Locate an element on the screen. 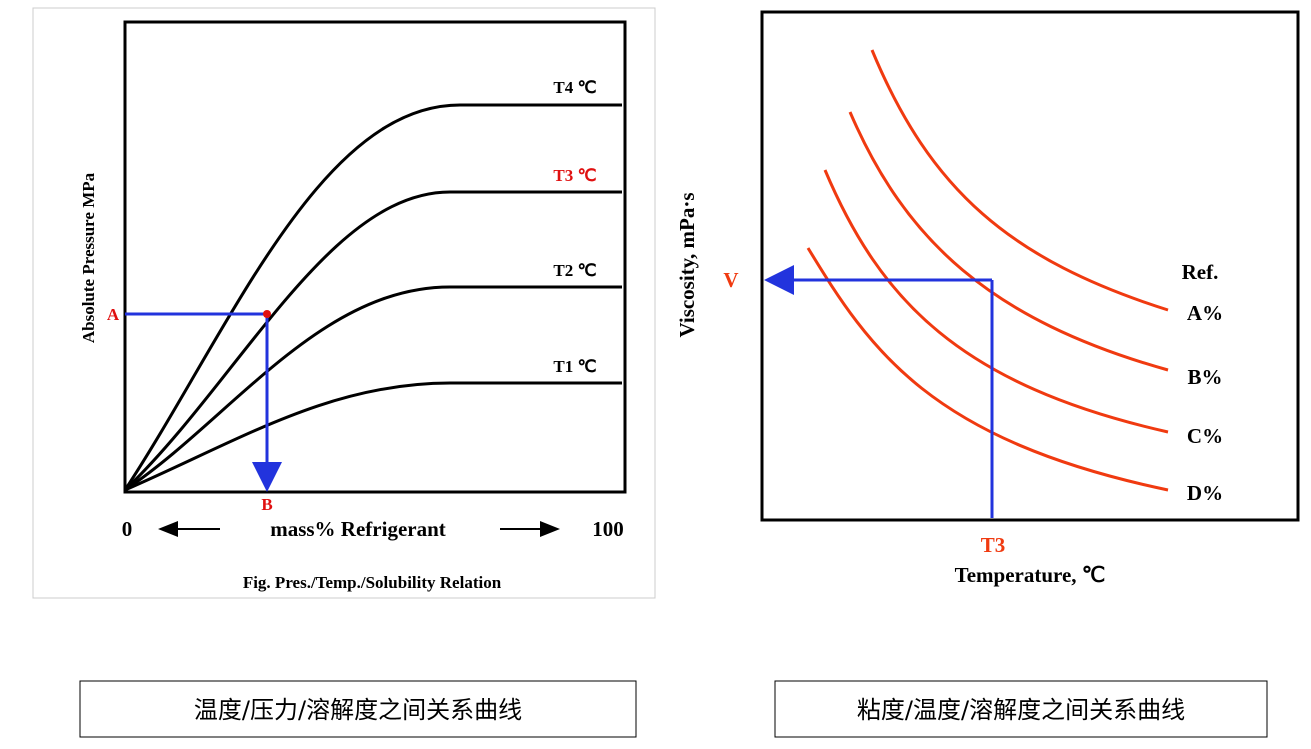 Image resolution: width=1311 pixels, height=749 pixels. x-start: 0 is located at coordinates (127, 529).